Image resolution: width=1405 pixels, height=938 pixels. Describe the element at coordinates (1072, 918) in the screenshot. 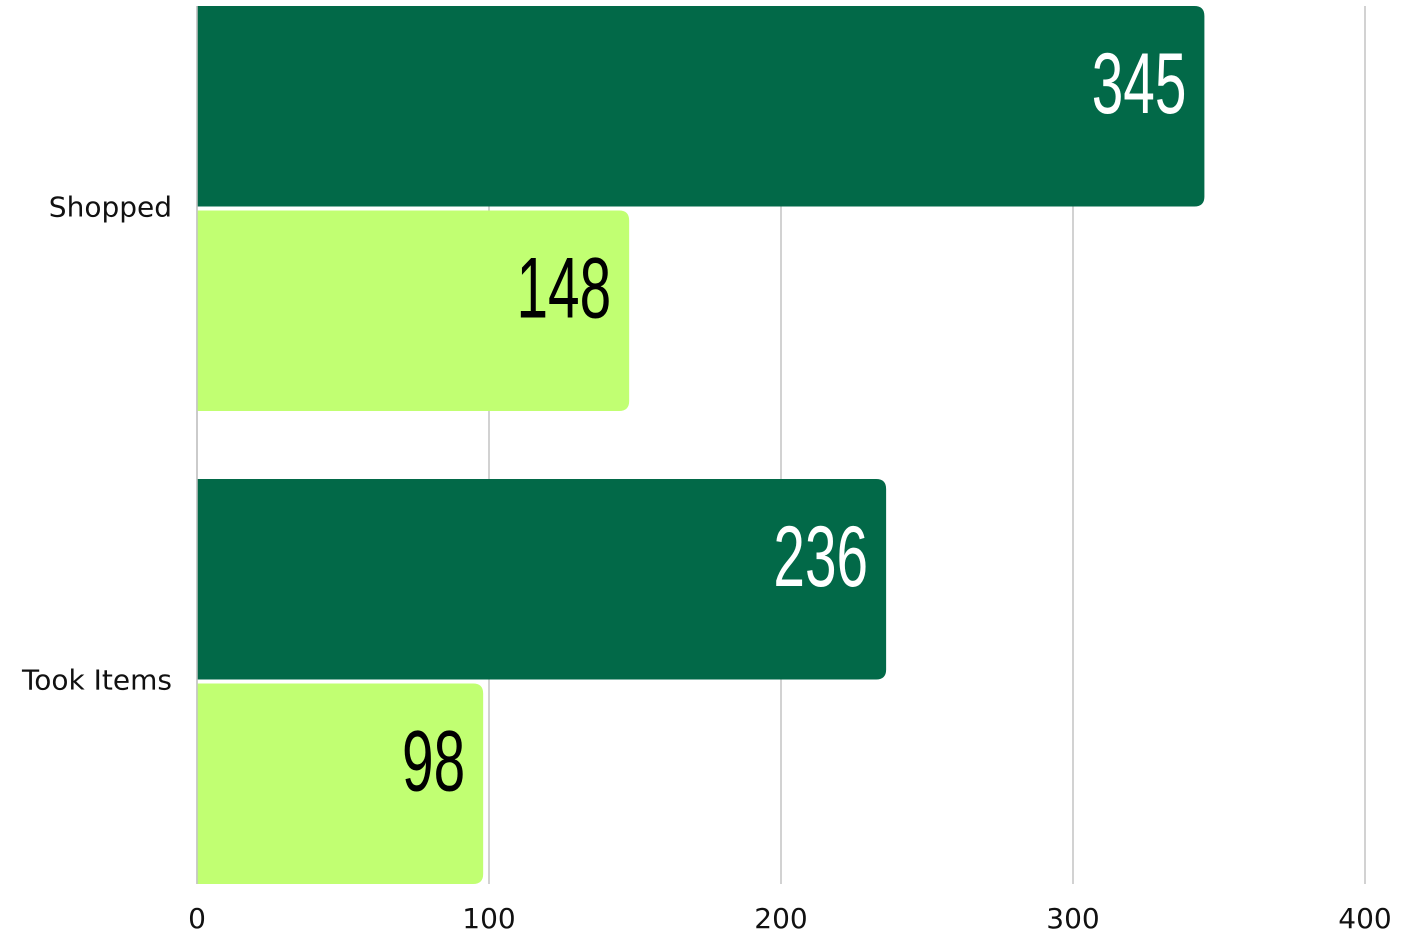

I see `x-tick-label: 300` at that location.